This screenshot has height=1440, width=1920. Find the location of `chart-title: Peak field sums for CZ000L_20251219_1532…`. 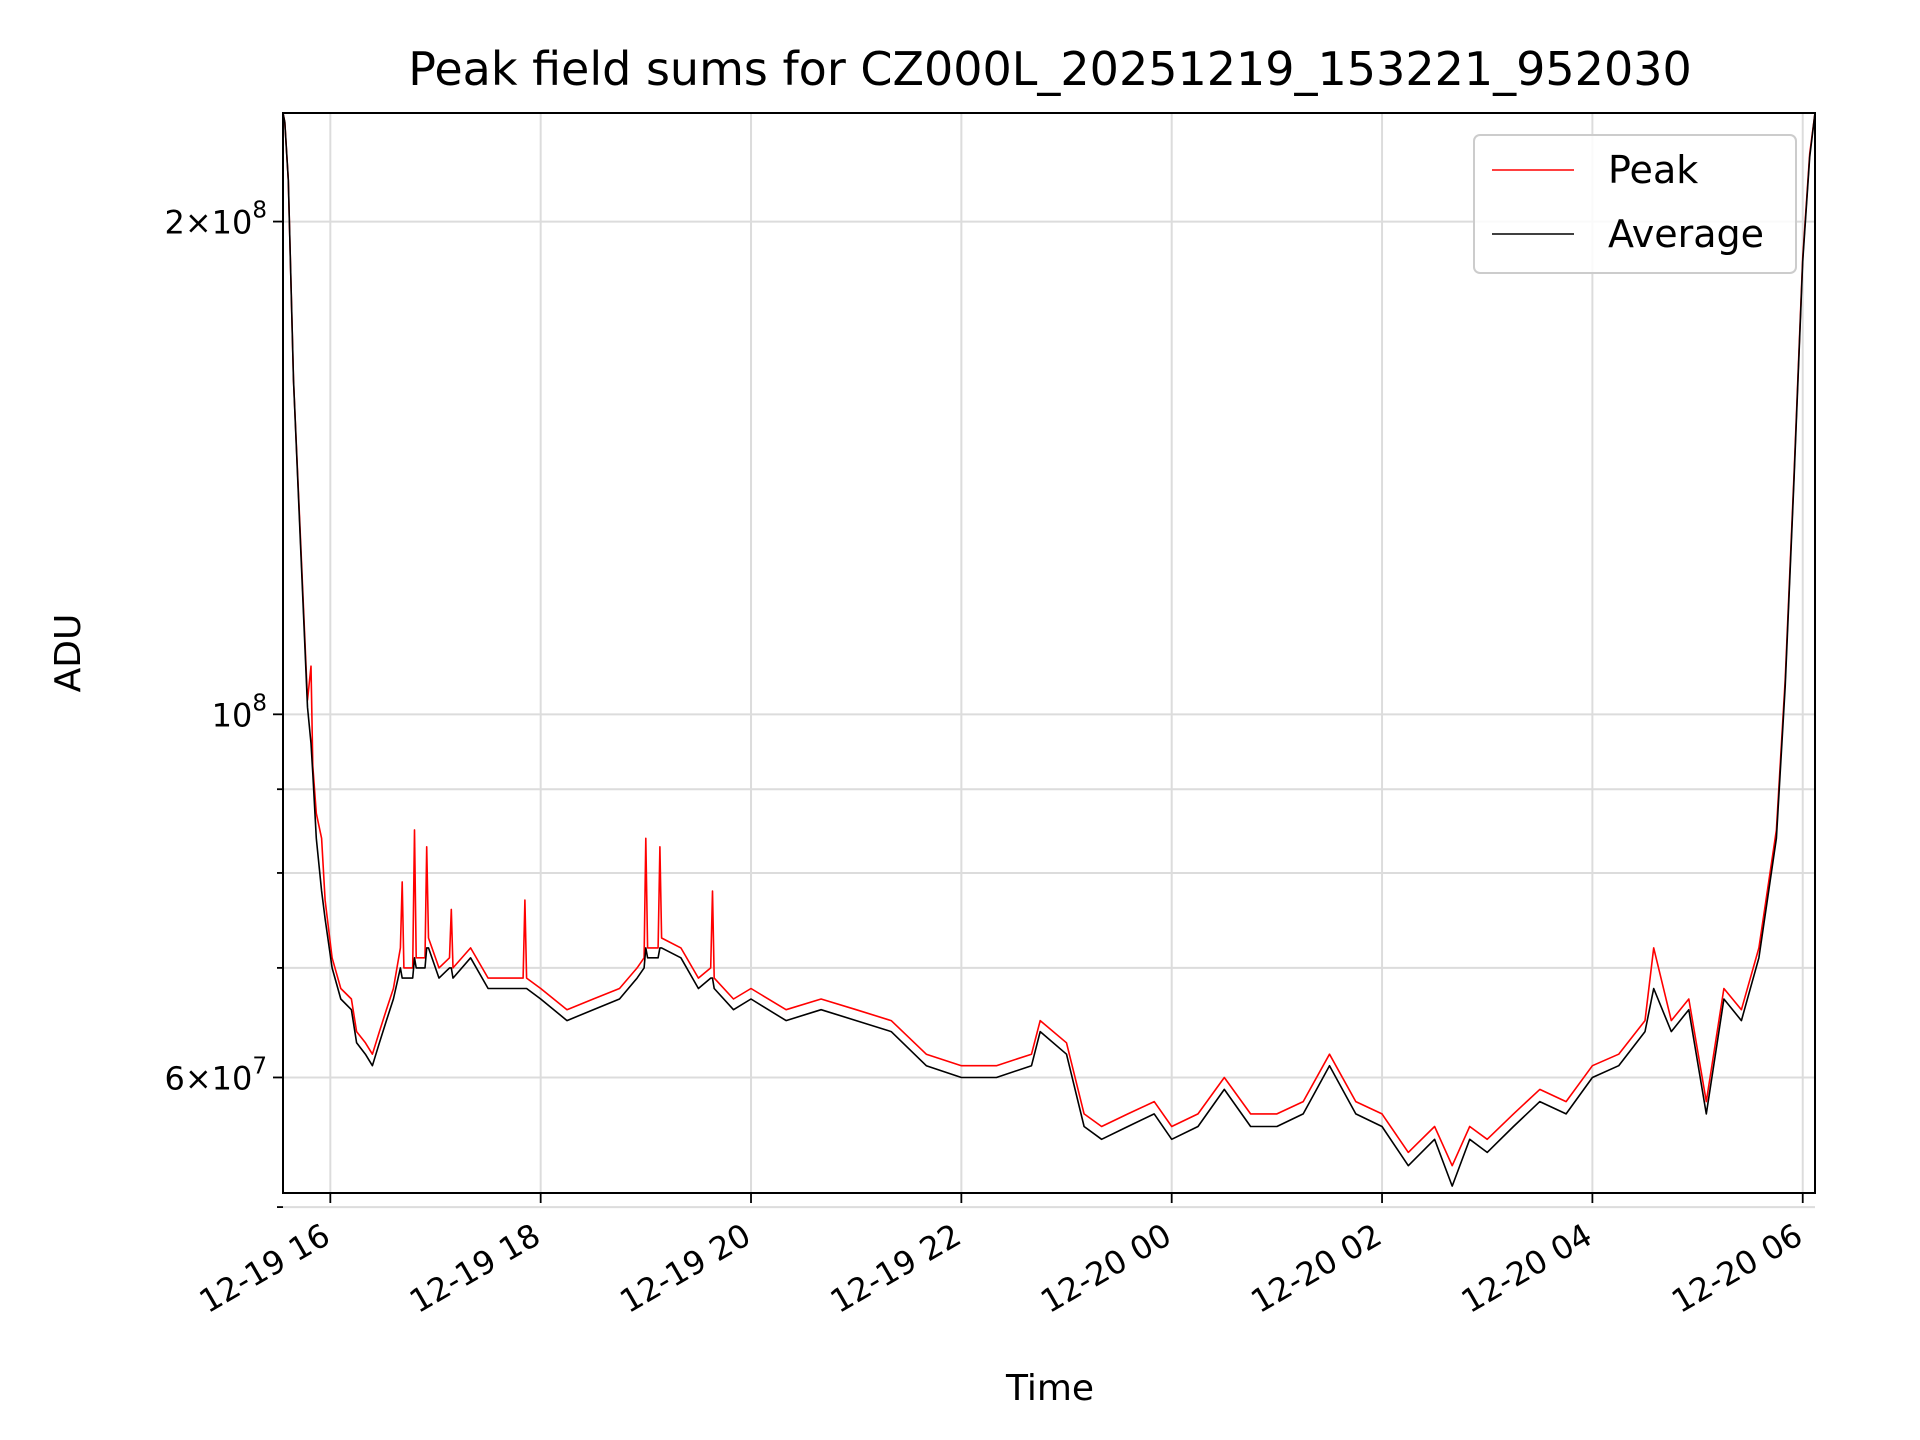

chart-title: Peak field sums for CZ000L_20251219_1532… is located at coordinates (1050, 69).